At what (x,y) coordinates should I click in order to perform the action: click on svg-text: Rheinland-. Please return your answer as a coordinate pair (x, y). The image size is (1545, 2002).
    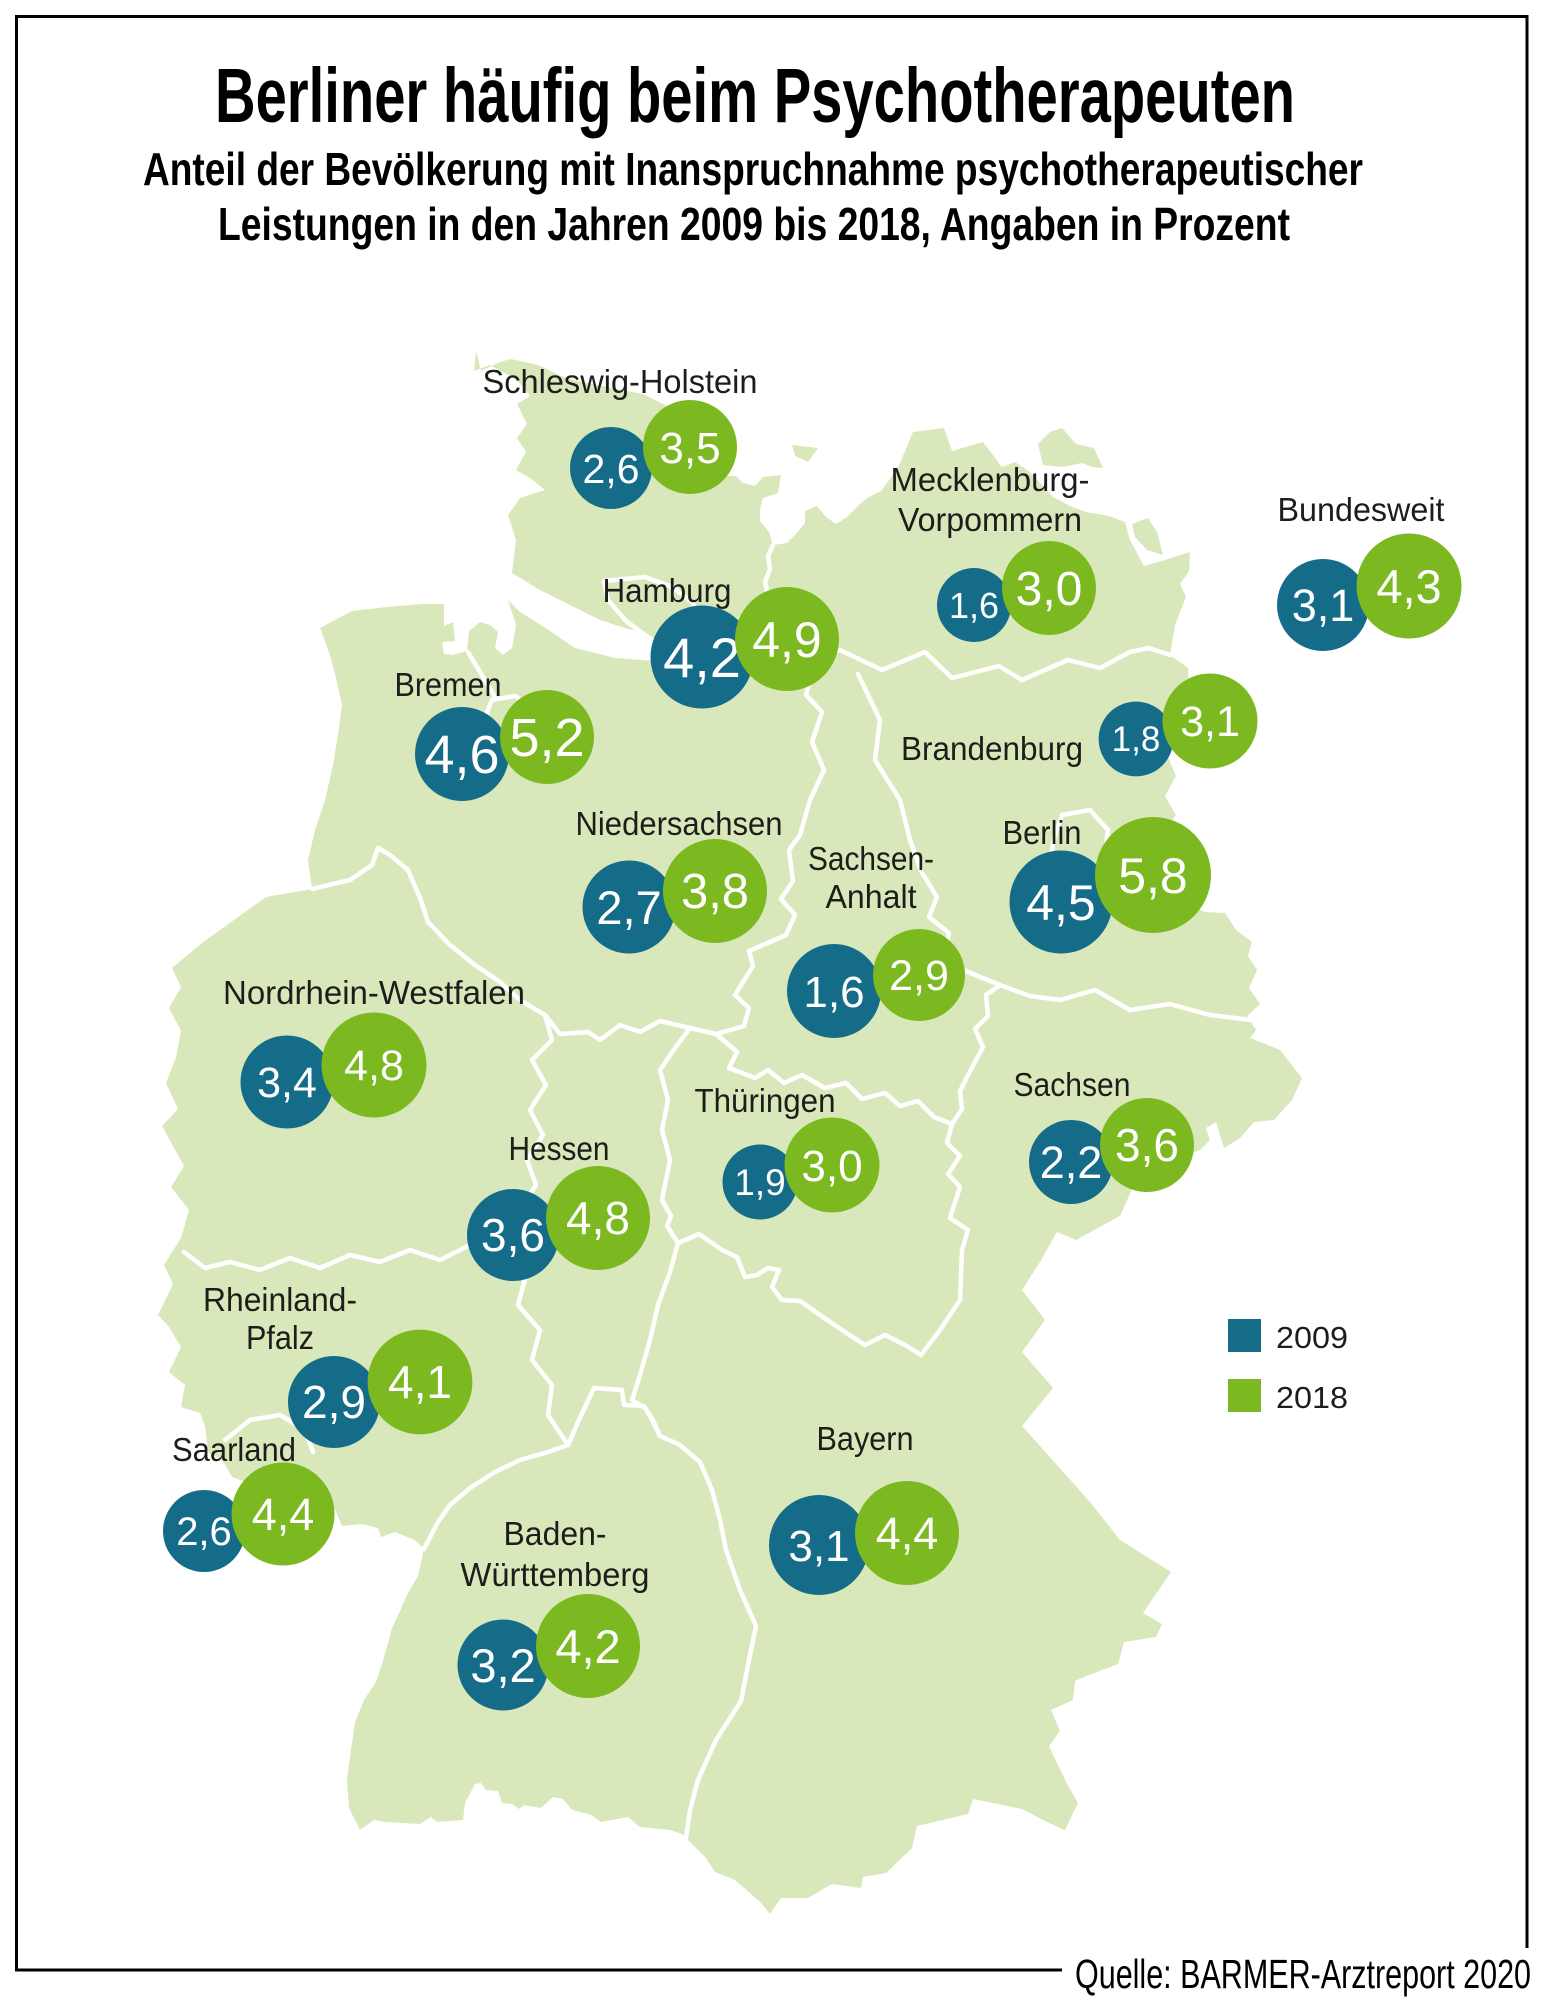
    Looking at the image, I should click on (280, 1299).